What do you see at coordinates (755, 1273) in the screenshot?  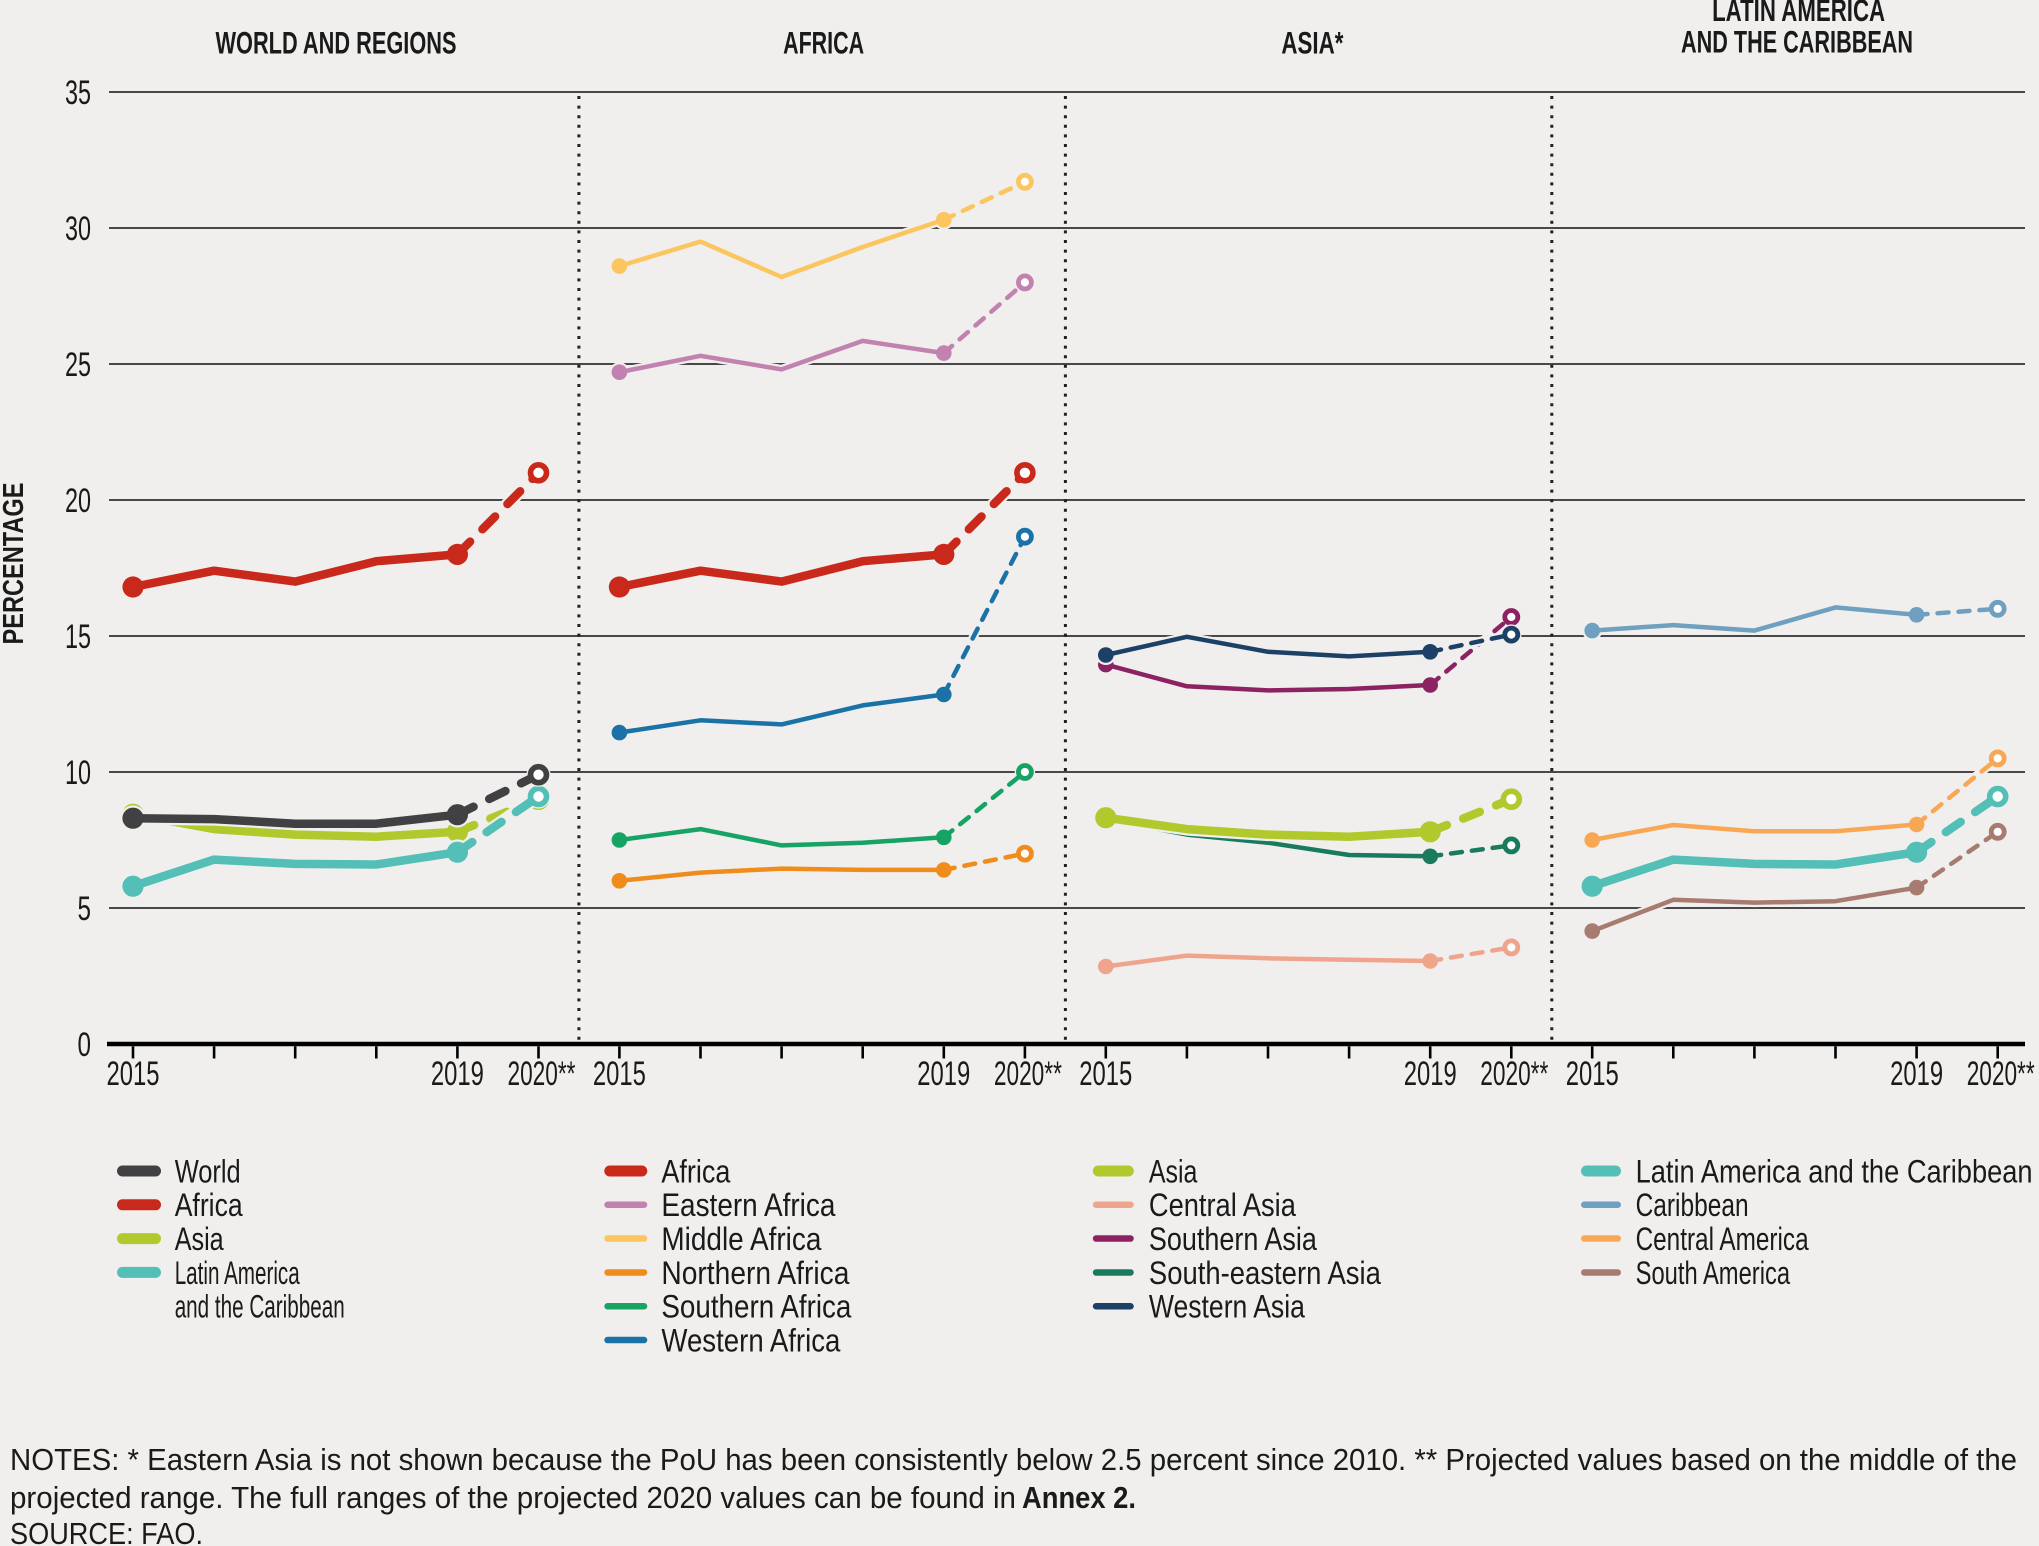 I see `svg-text: Northern Africa` at bounding box center [755, 1273].